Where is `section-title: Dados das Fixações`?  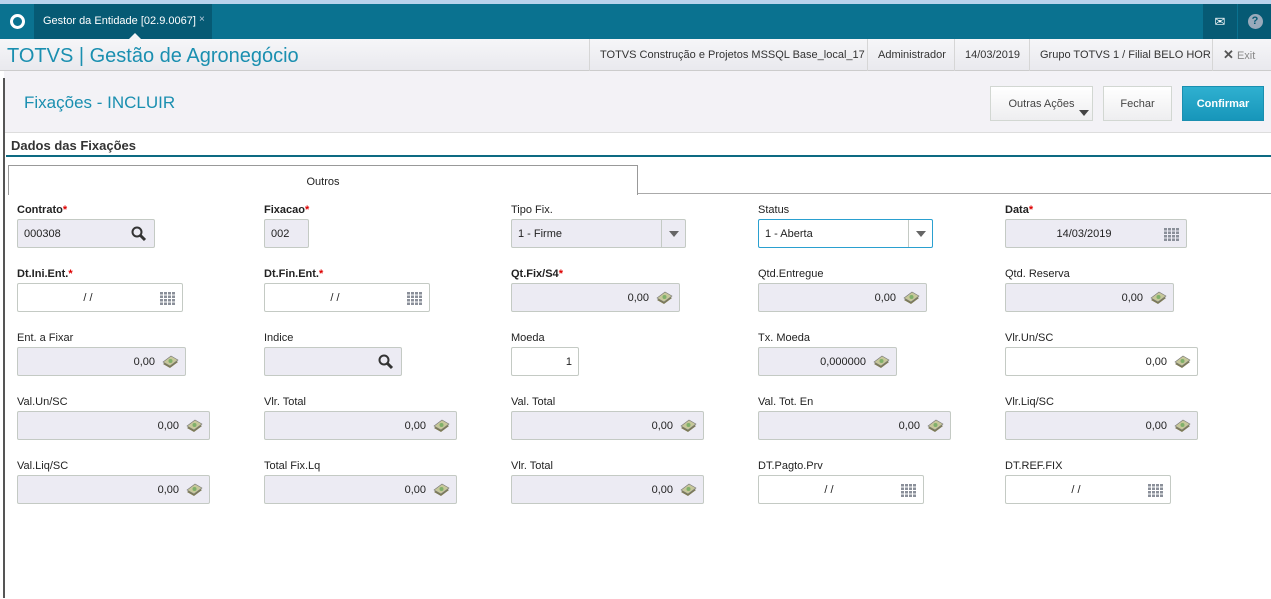
section-title: Dados das Fixações is located at coordinates (73, 145).